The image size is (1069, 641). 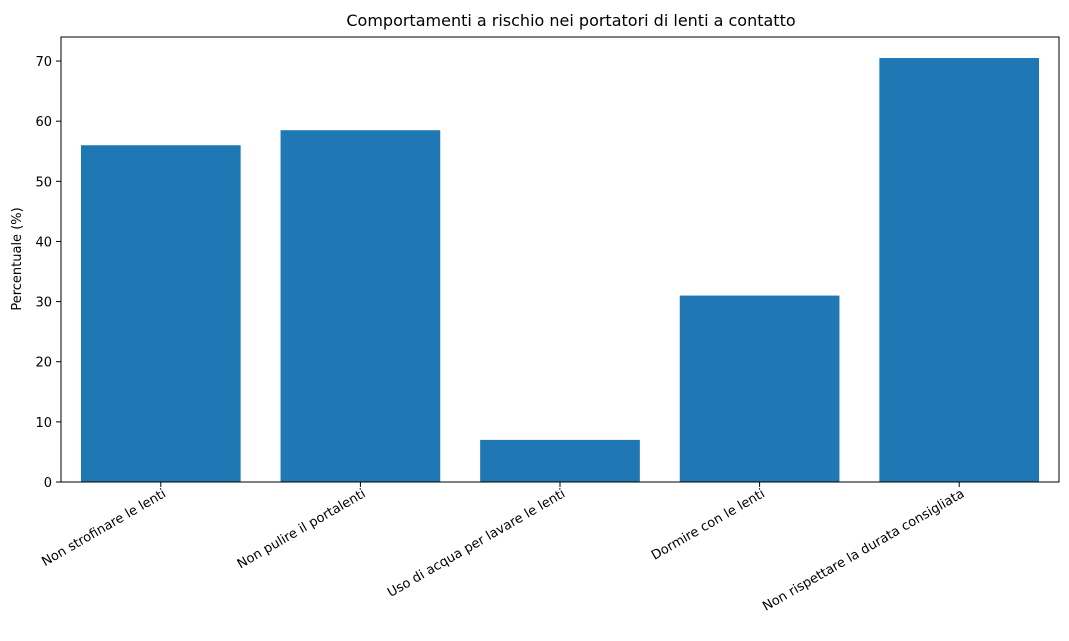 What do you see at coordinates (43, 363) in the screenshot?
I see `y-tick-label-2: 20` at bounding box center [43, 363].